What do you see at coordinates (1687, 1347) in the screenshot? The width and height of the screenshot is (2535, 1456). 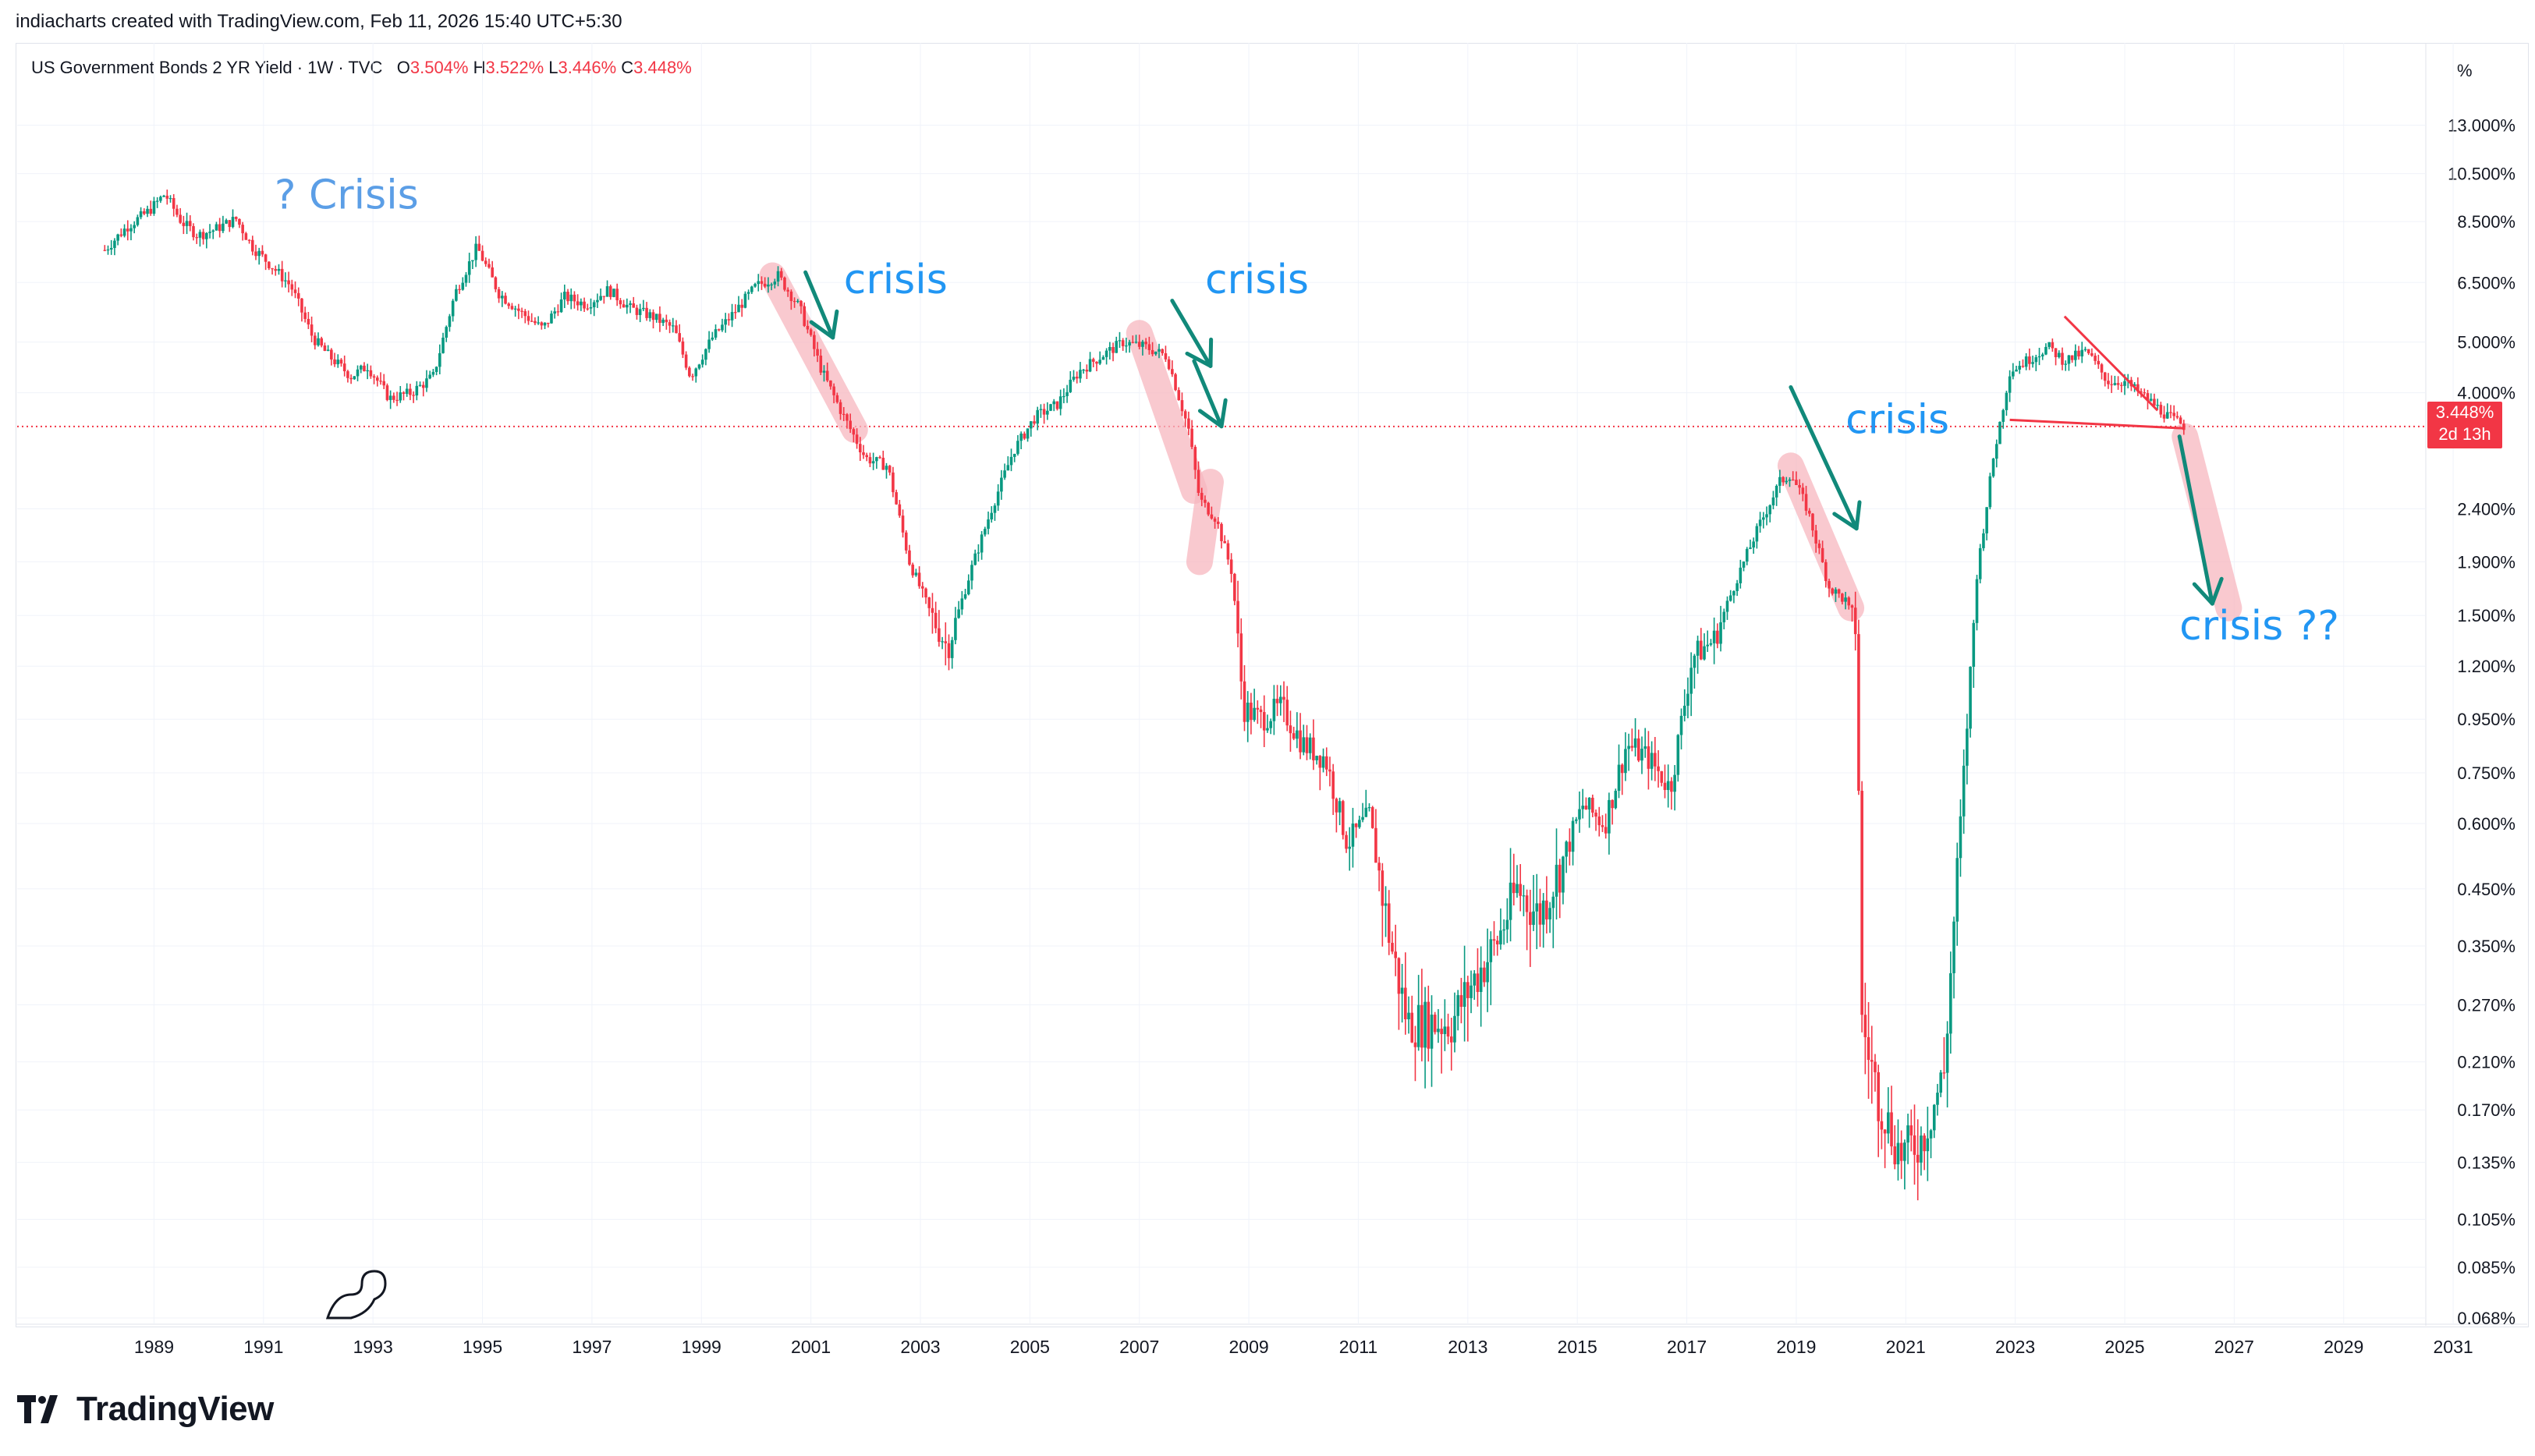 I see `x-tick-label: 2017` at bounding box center [1687, 1347].